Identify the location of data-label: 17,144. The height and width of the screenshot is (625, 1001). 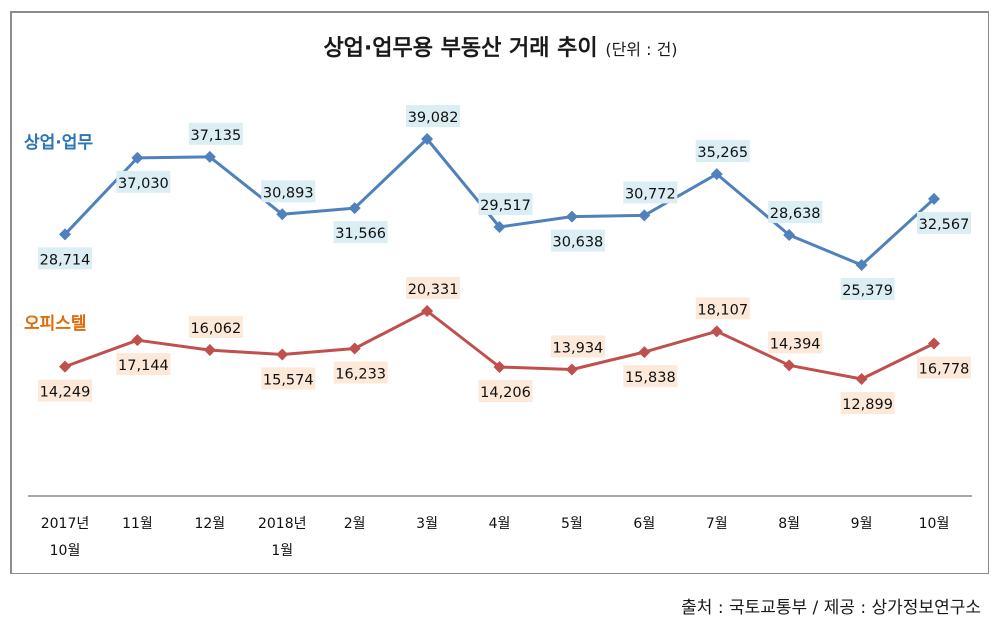
(143, 366).